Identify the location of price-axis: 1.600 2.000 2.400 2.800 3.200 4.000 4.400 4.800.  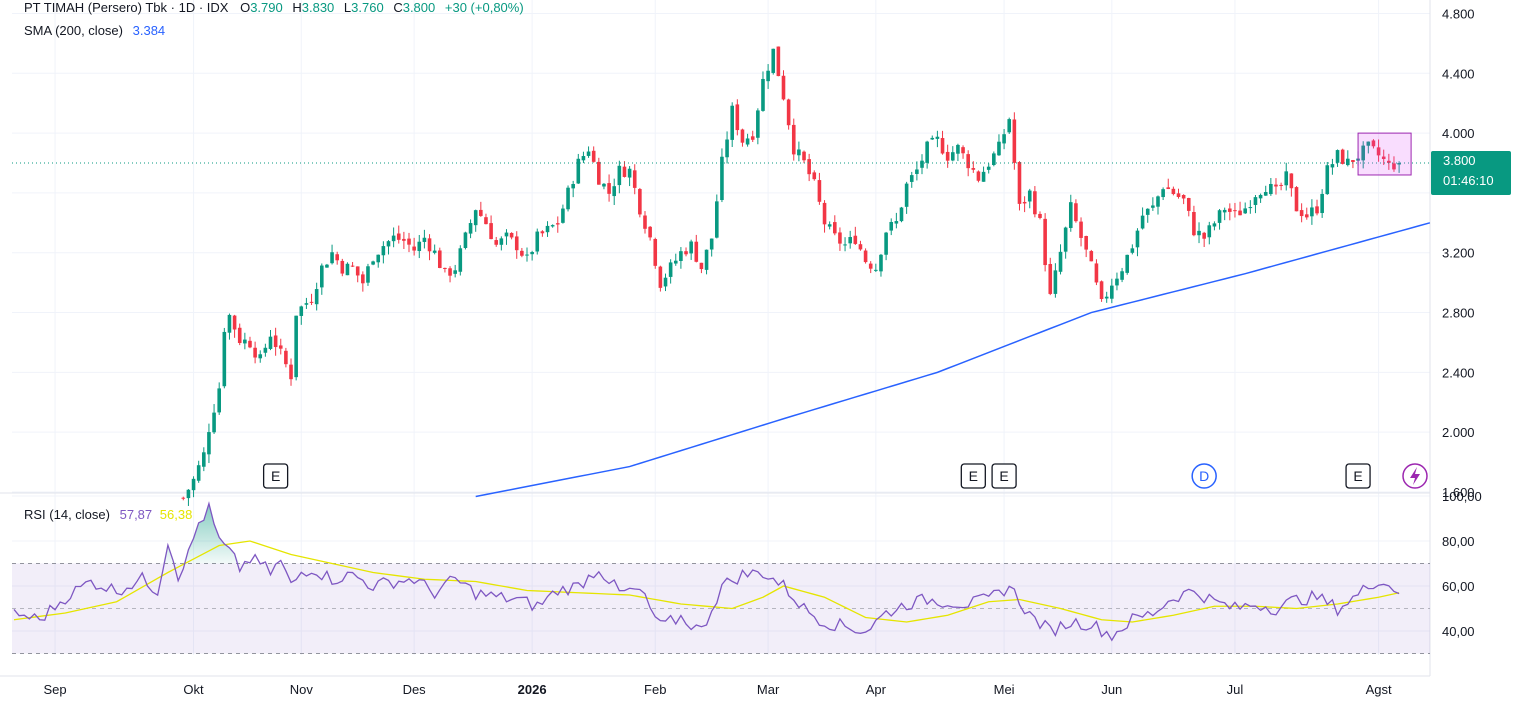
(1458, 253).